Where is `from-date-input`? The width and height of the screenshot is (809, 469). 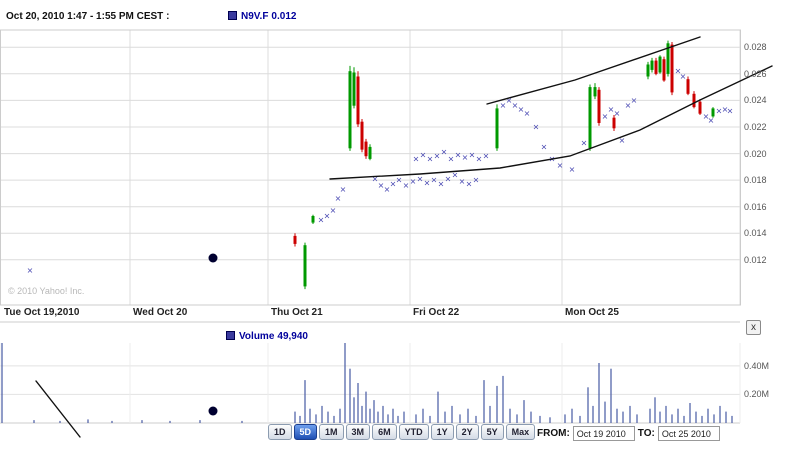 from-date-input is located at coordinates (603, 433).